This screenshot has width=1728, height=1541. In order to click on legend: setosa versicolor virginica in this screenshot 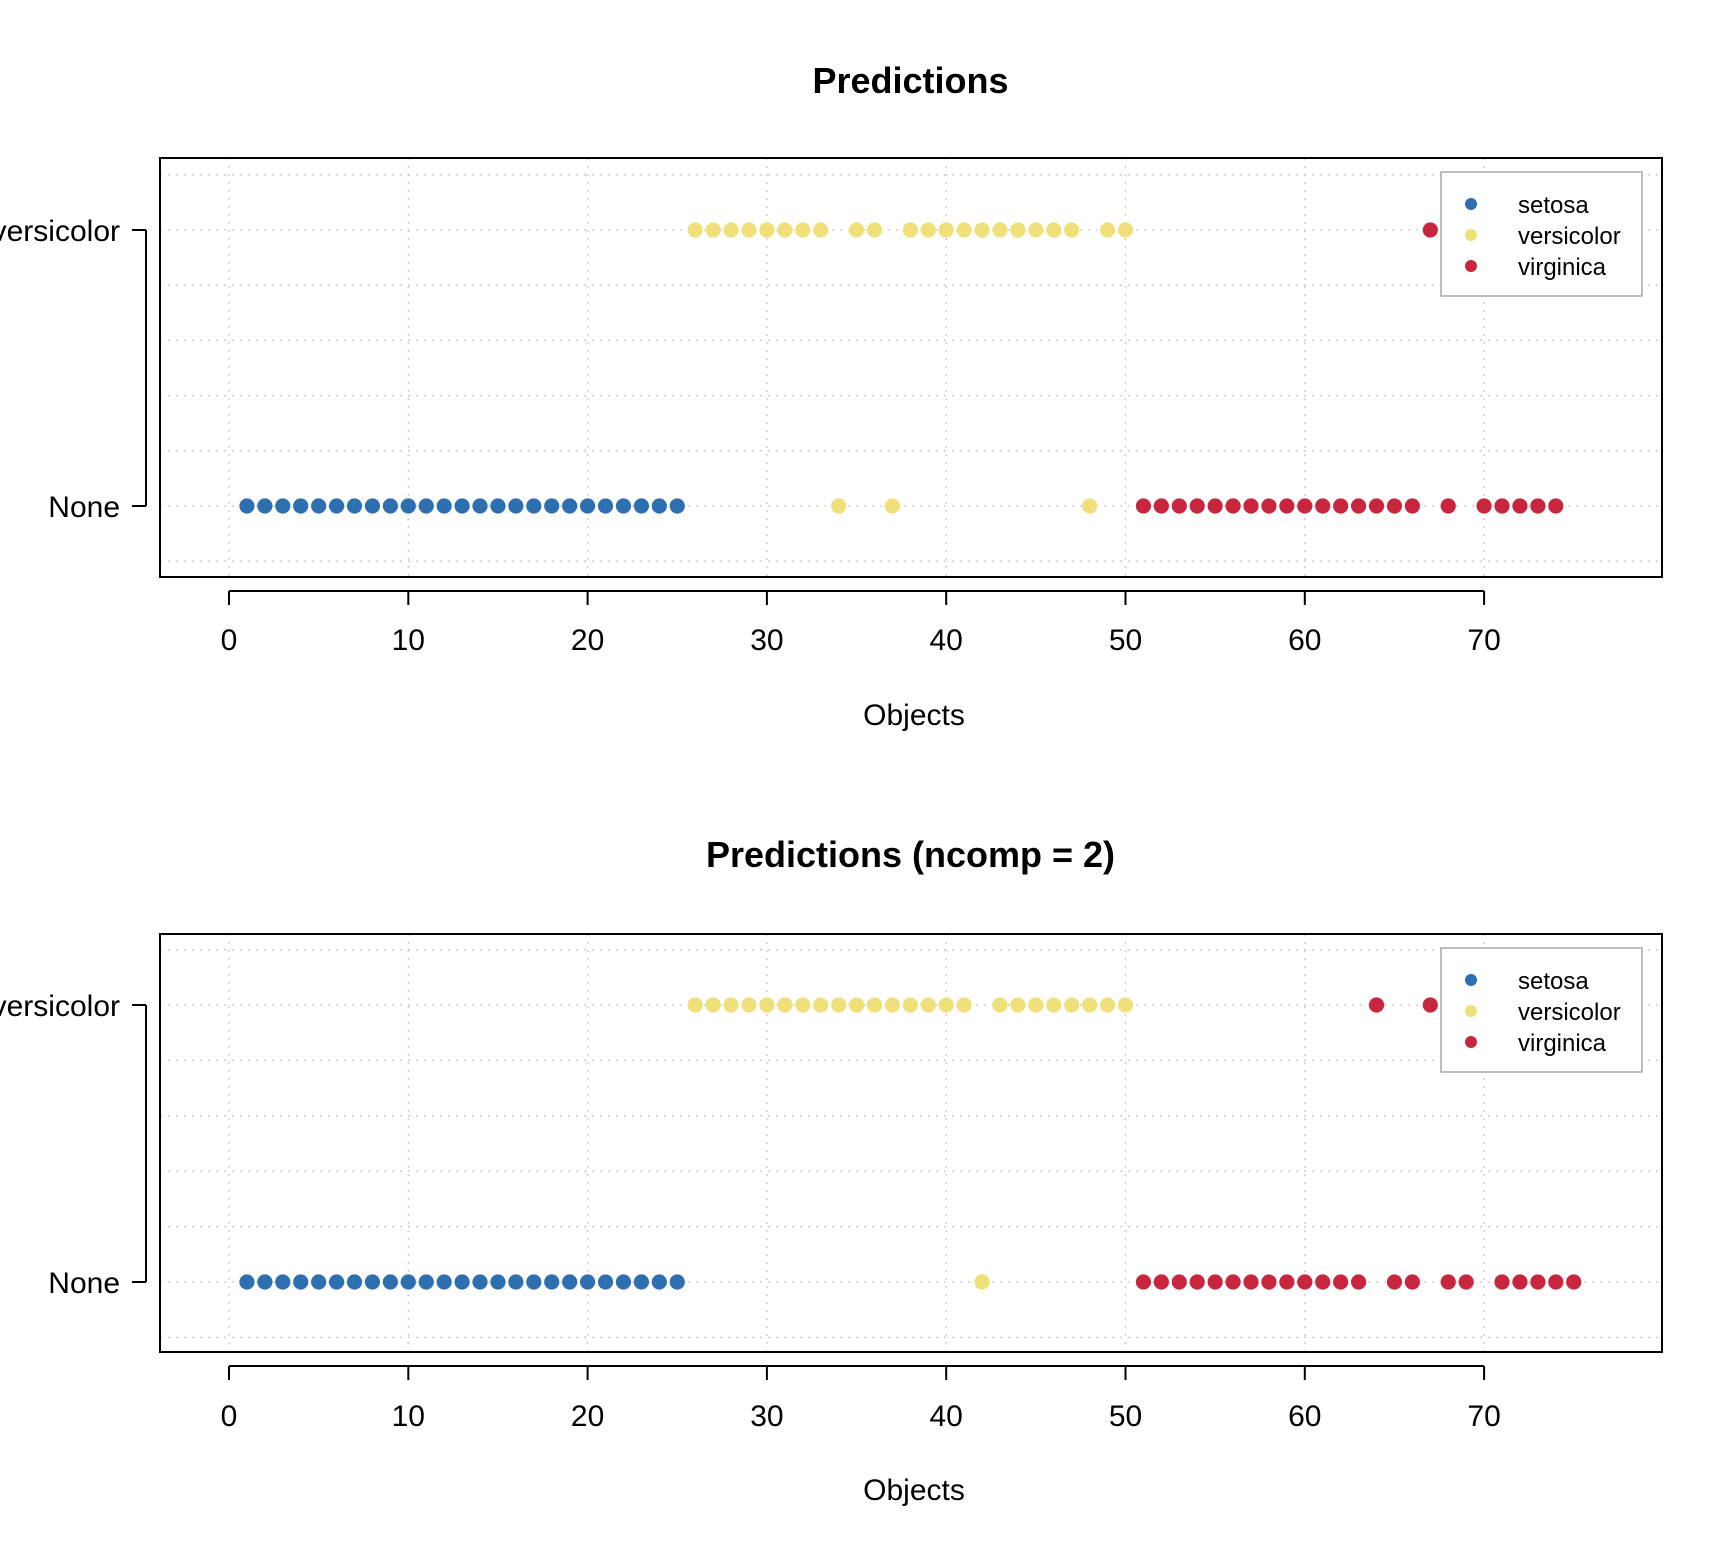, I will do `click(1541, 234)`.